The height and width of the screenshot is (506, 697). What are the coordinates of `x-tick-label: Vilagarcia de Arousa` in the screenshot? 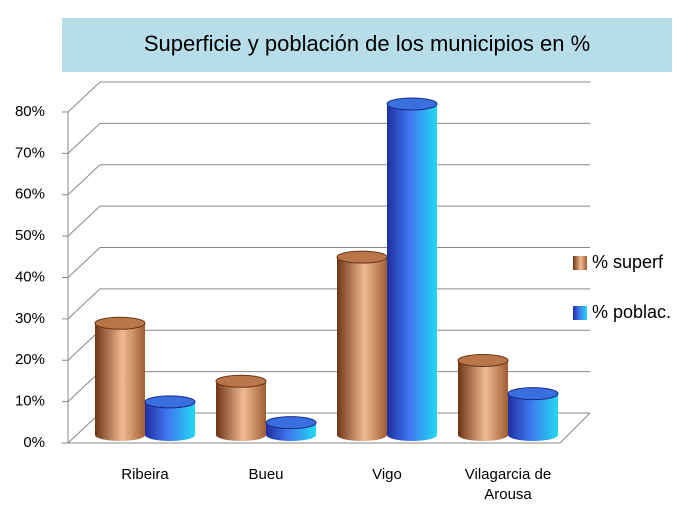 It's located at (508, 484).